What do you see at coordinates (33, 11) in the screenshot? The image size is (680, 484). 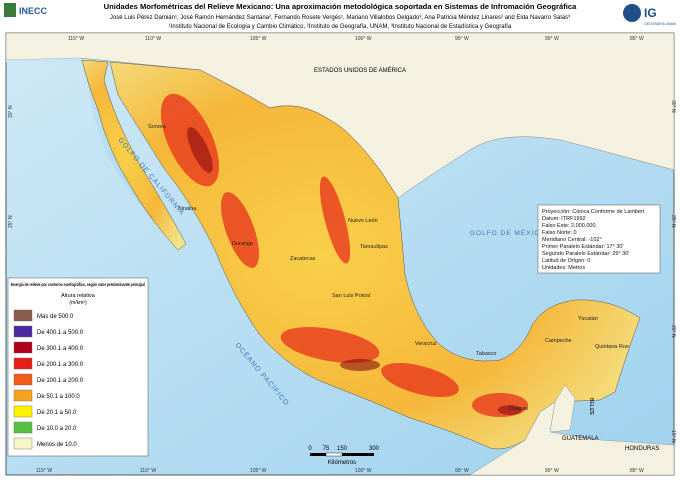 I see `logo-left: INECC` at bounding box center [33, 11].